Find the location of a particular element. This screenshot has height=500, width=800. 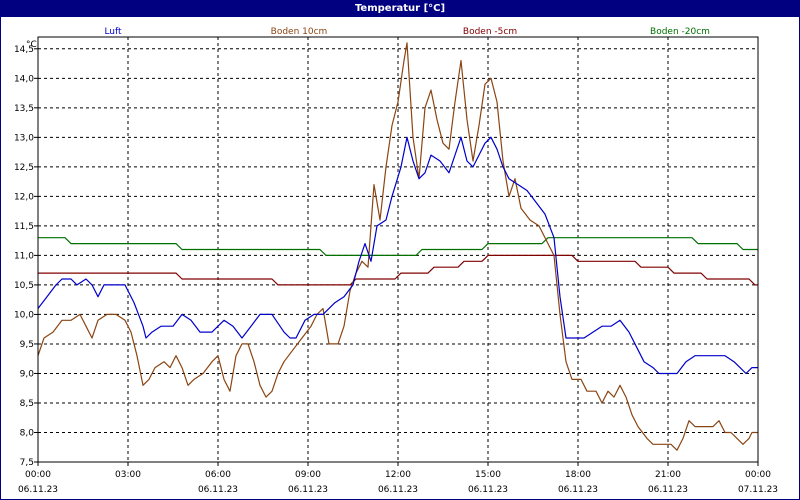

y-tick-label: 7,5 is located at coordinates (27, 463).